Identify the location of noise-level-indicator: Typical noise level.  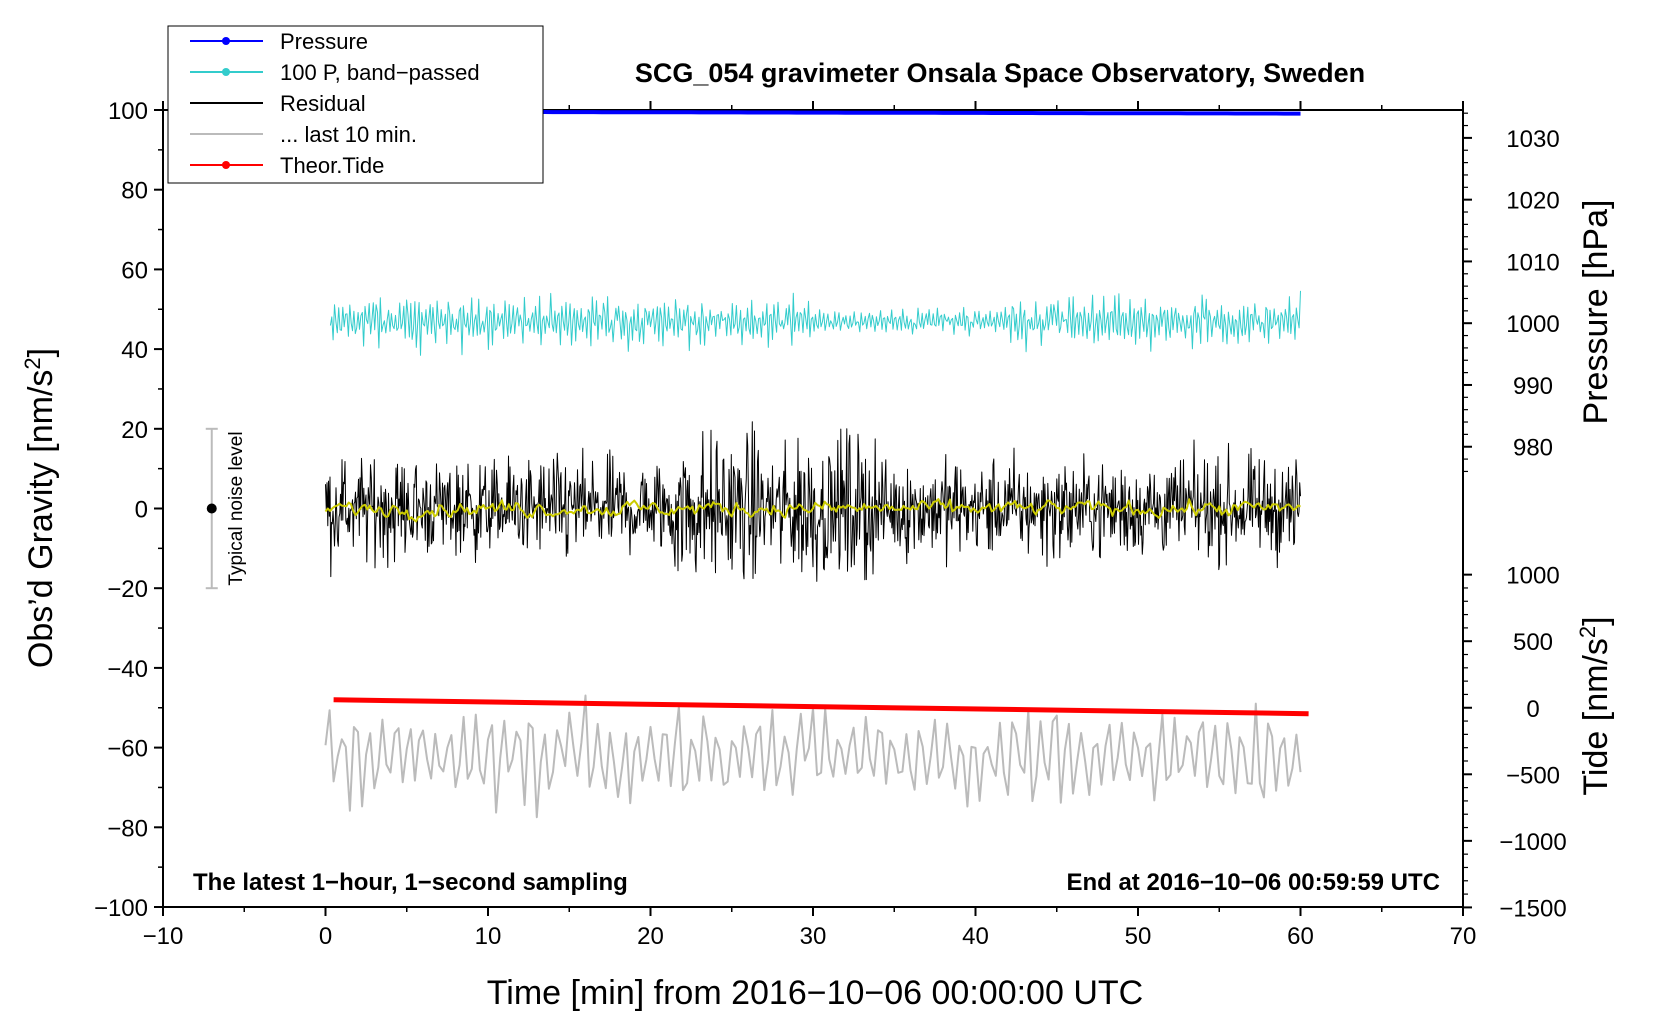
(226, 508).